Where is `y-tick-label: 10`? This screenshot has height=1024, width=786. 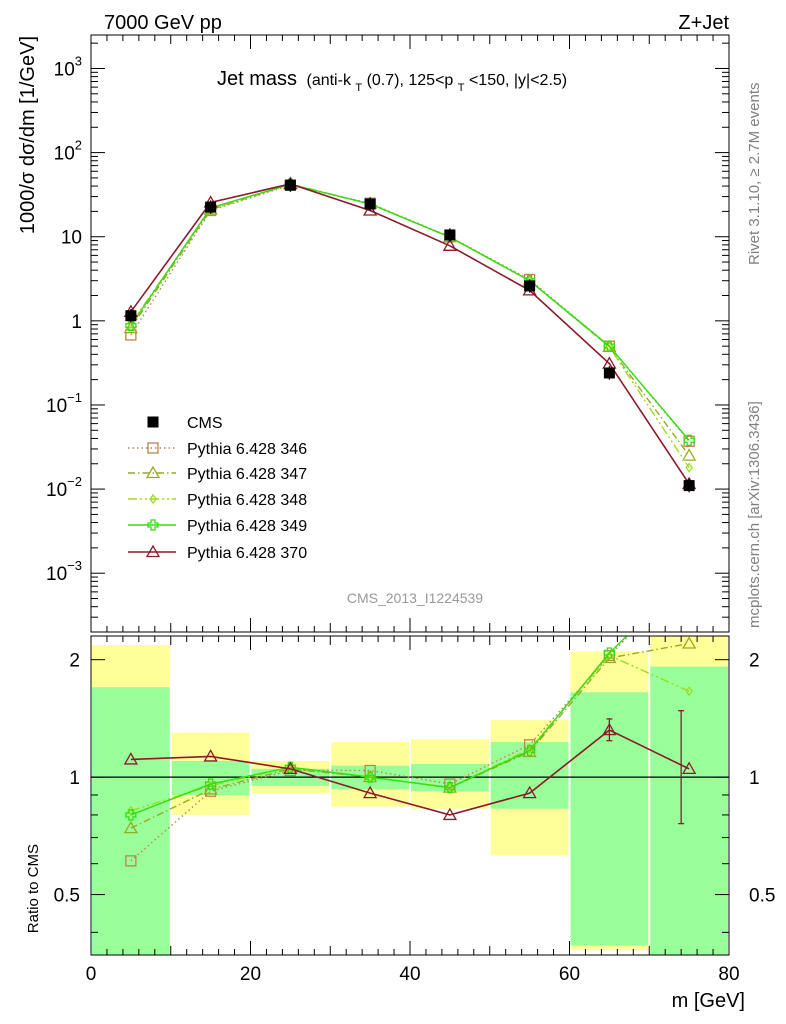
y-tick-label: 10 is located at coordinates (71, 238).